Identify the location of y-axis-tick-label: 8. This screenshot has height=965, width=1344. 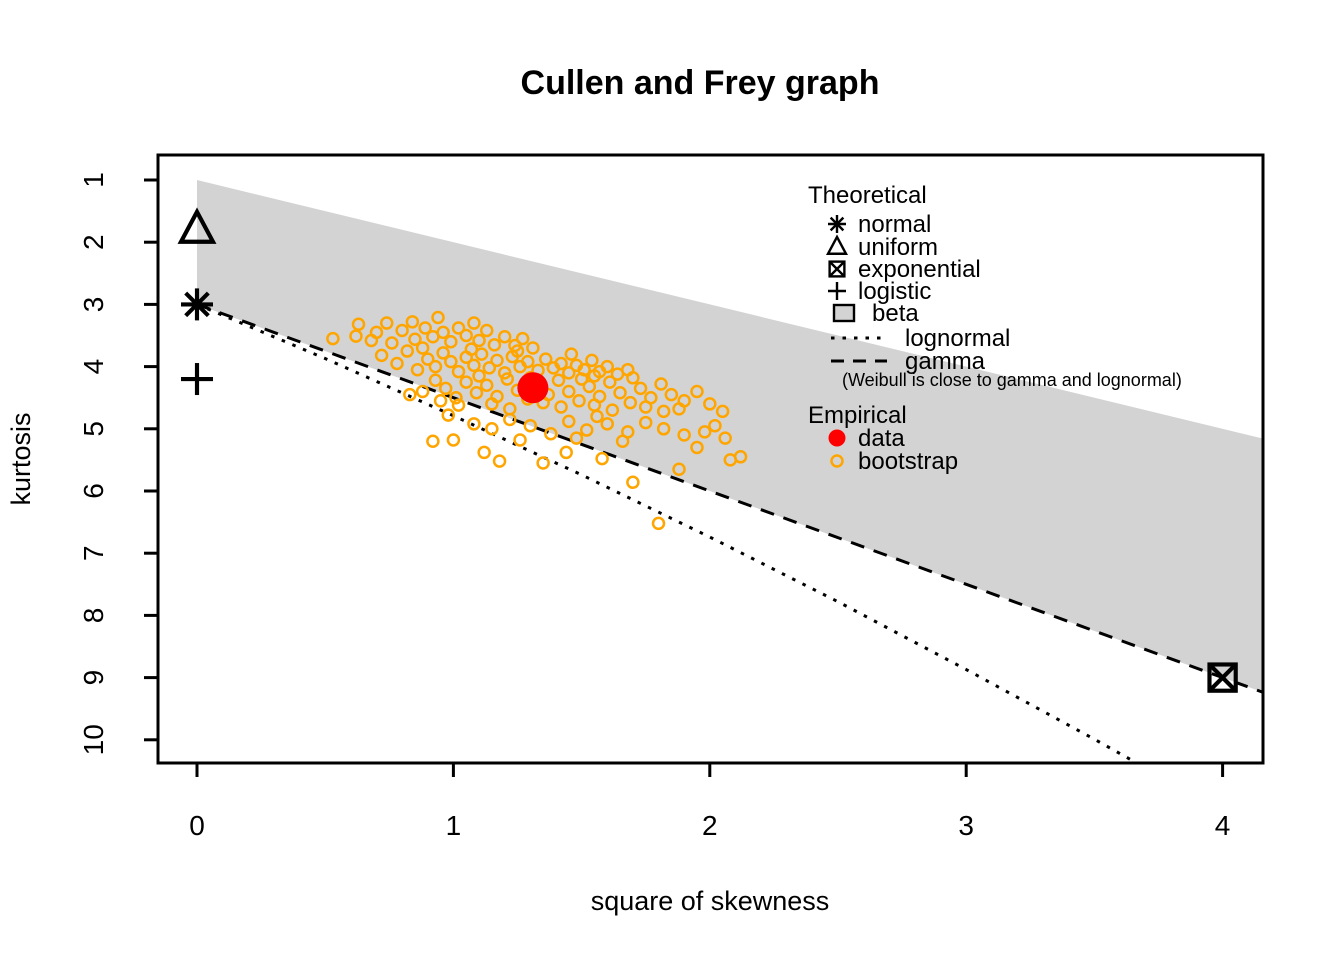
(93, 616).